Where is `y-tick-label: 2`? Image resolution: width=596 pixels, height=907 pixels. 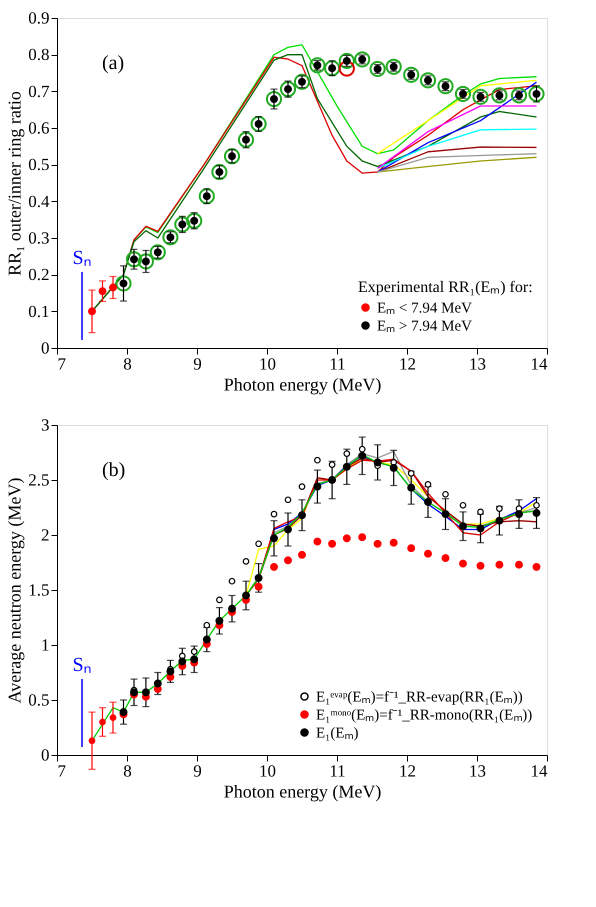 y-tick-label: 2 is located at coordinates (45, 535).